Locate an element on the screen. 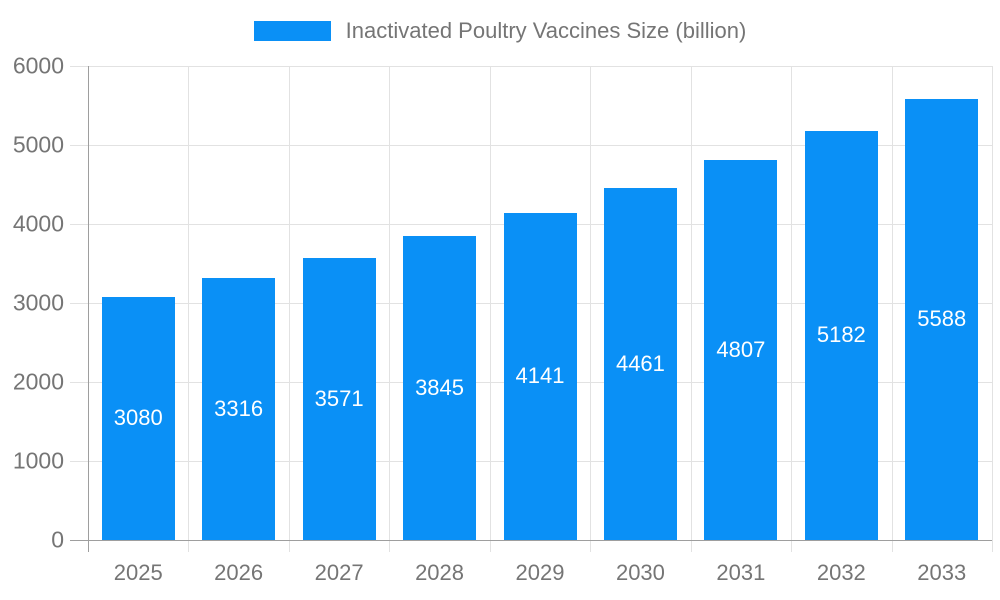 Image resolution: width=1000 pixels, height=600 pixels. x-axis-line is located at coordinates (531, 540).